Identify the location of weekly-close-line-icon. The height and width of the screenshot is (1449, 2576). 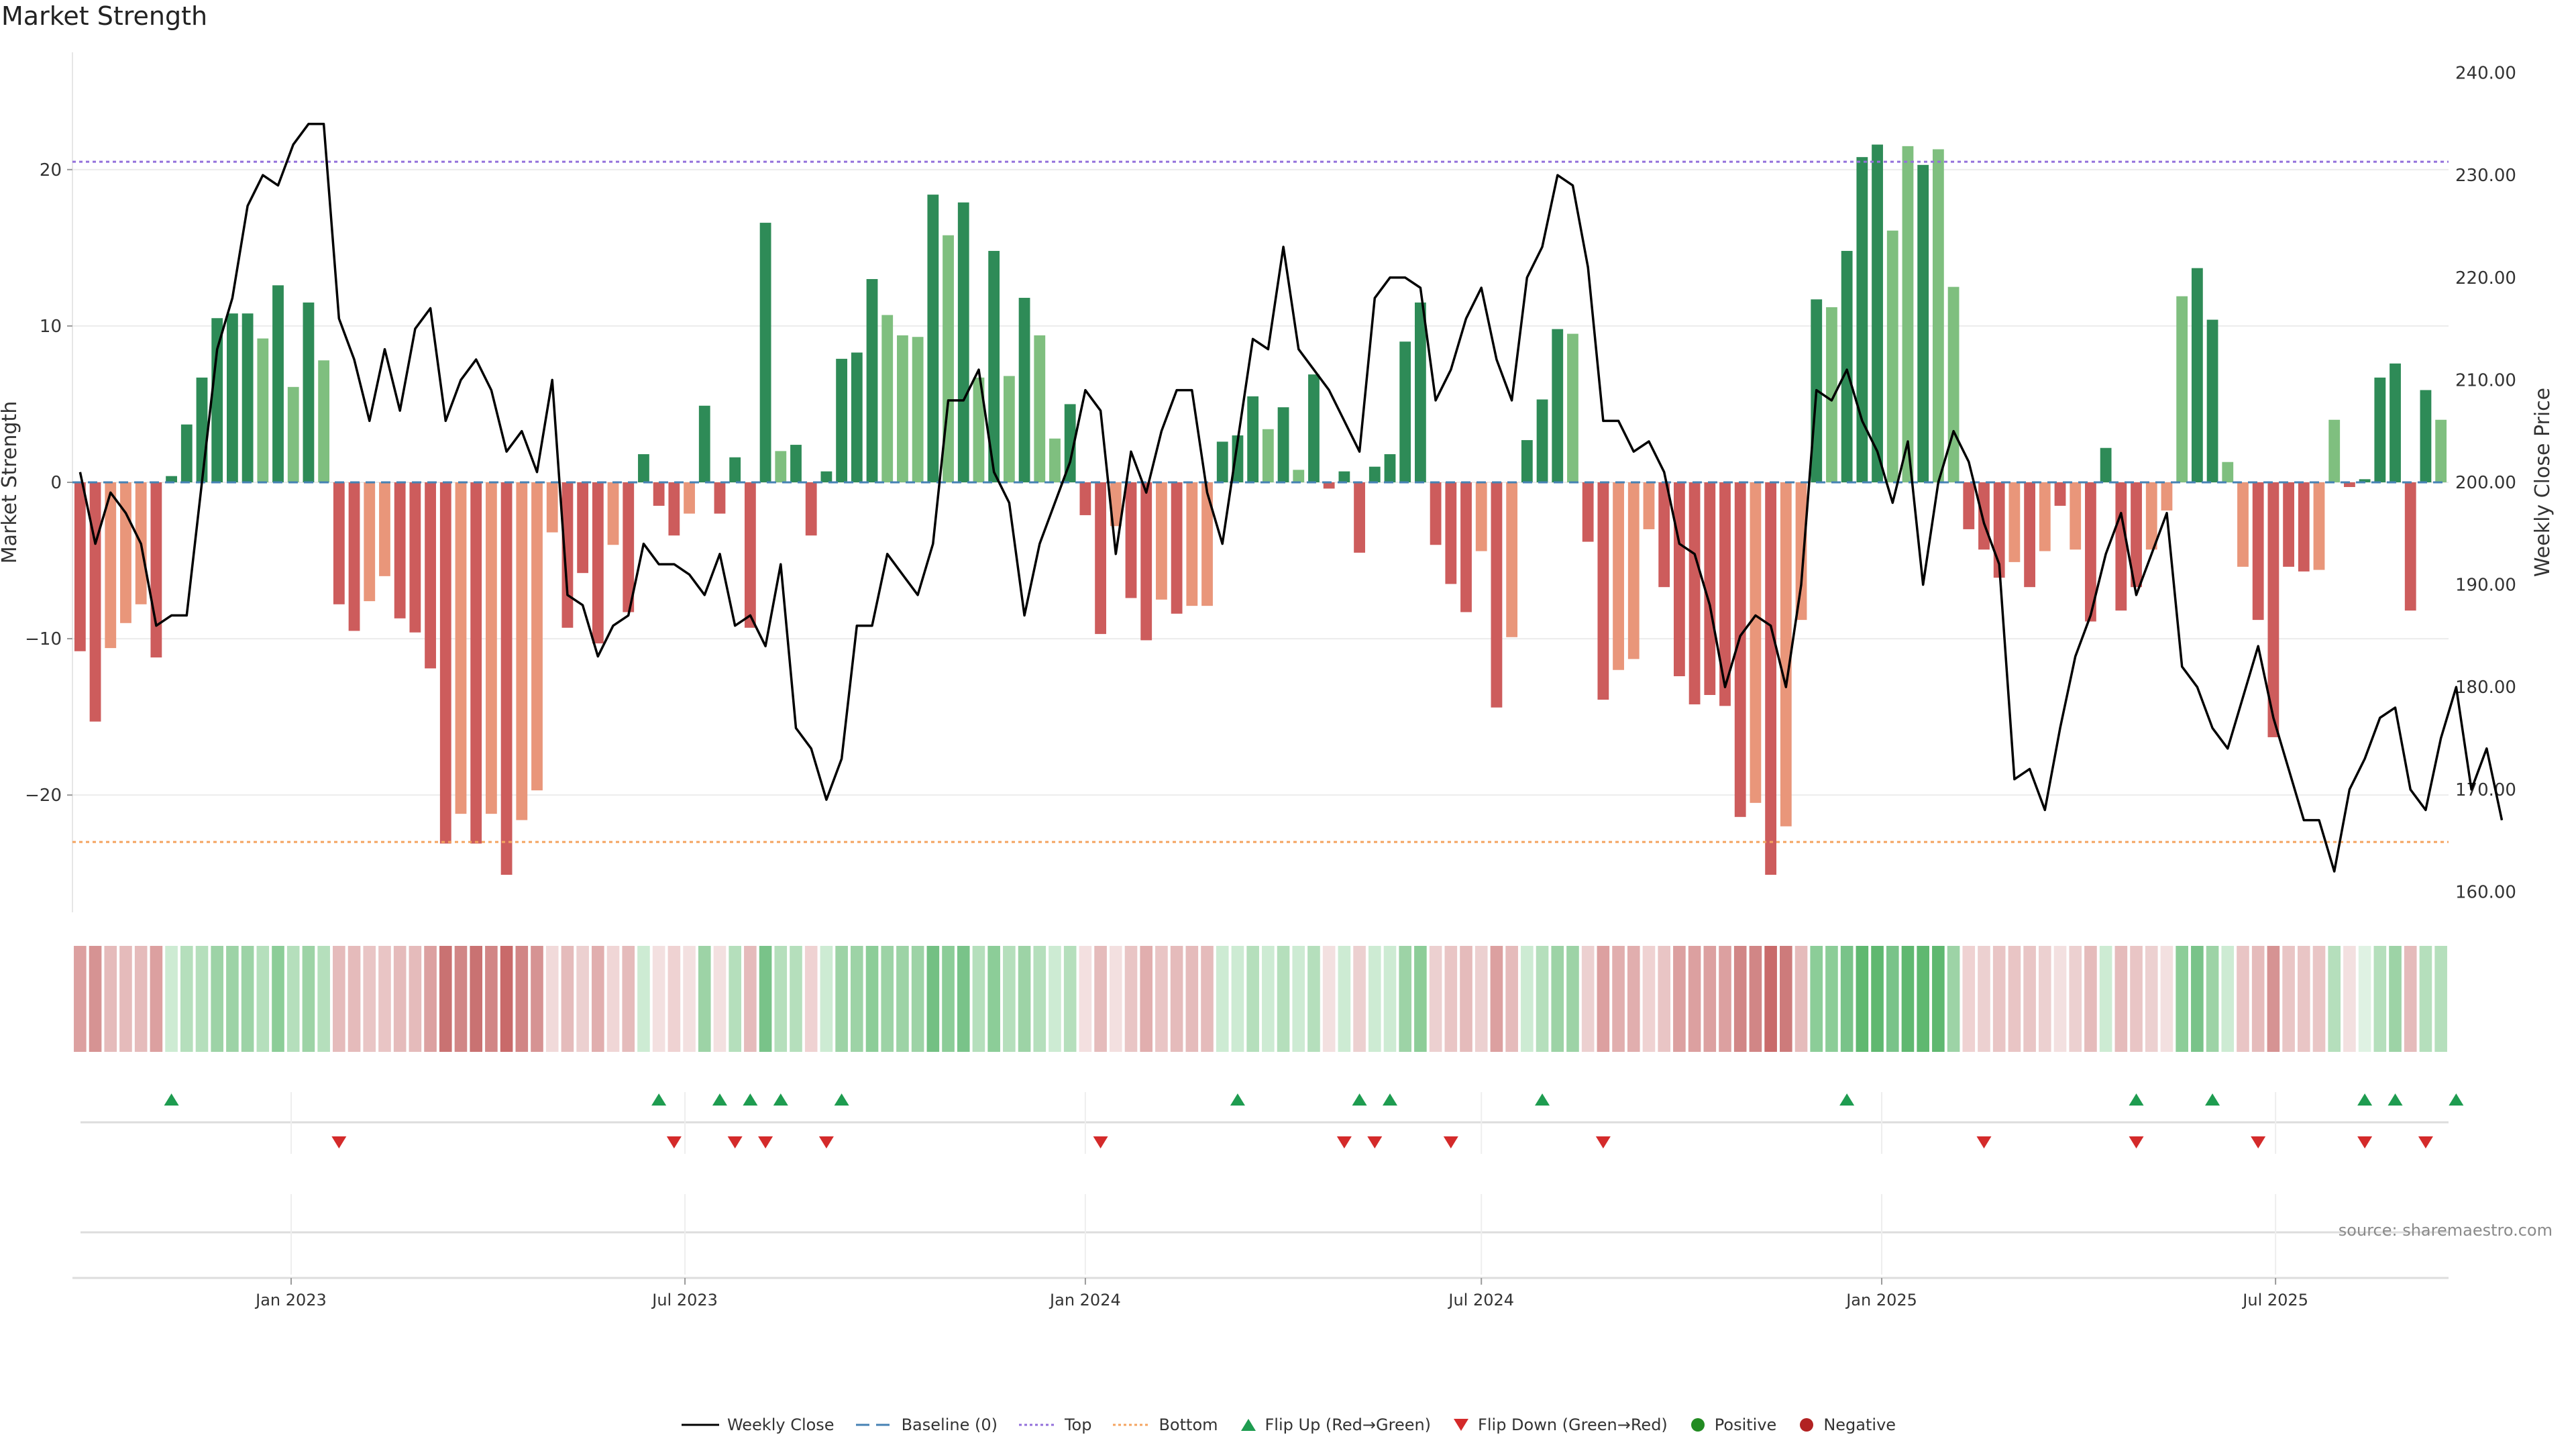
(700, 1425).